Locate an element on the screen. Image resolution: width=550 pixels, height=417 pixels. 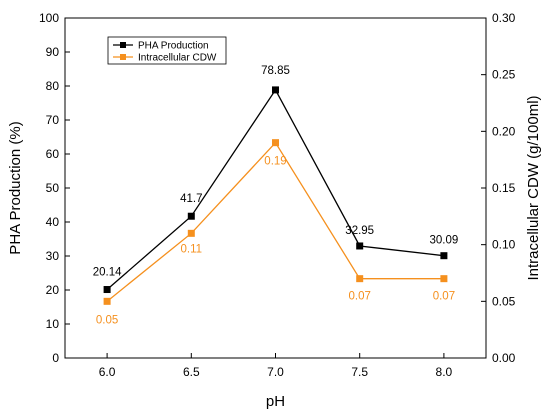
data-label: 0.11 is located at coordinates (192, 249).